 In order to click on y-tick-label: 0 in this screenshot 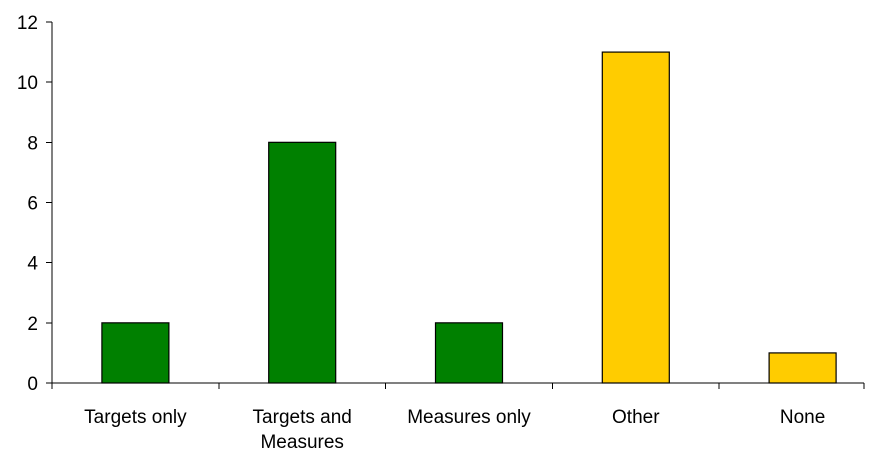, I will do `click(32, 384)`.